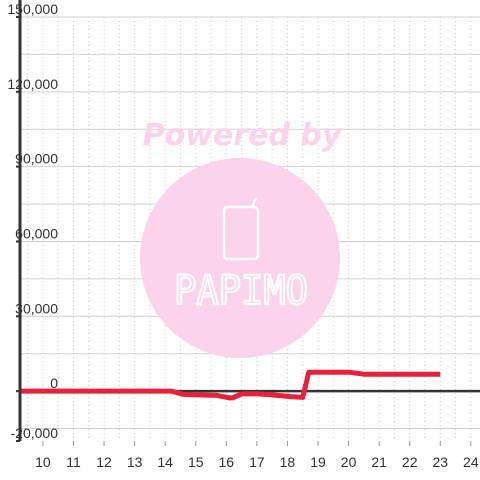  I want to click on x-tick-label: 19, so click(318, 462).